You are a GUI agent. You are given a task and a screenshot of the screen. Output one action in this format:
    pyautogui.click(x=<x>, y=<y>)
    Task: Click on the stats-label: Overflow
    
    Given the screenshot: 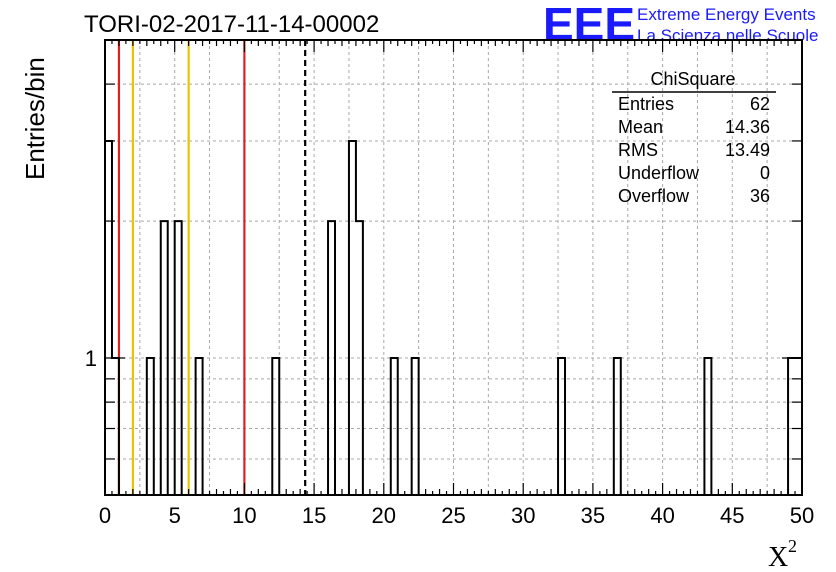 What is the action you would take?
    pyautogui.click(x=654, y=196)
    